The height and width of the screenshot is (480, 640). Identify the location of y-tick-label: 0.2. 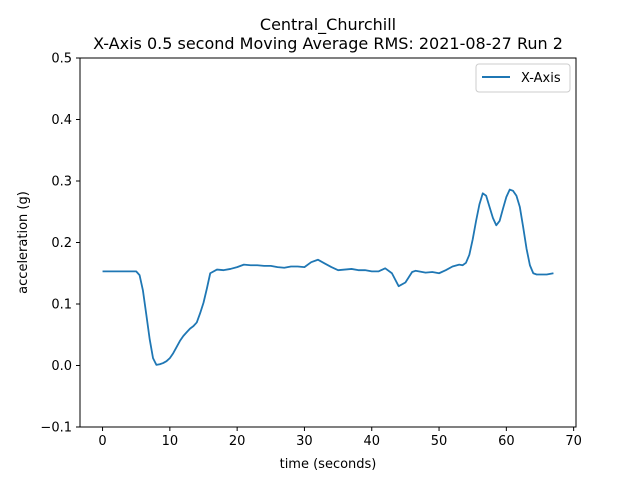
(61, 243).